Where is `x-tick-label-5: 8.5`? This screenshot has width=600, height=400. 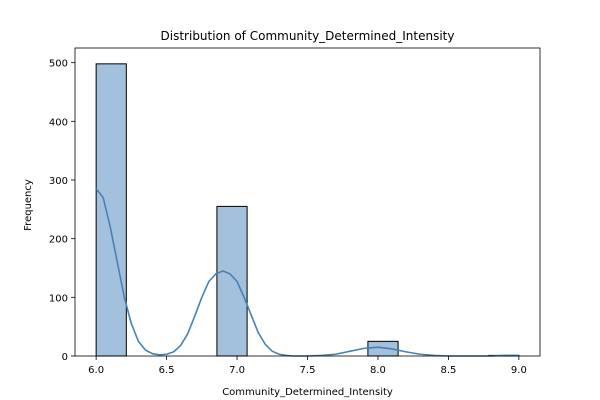
x-tick-label-5: 8.5 is located at coordinates (448, 370).